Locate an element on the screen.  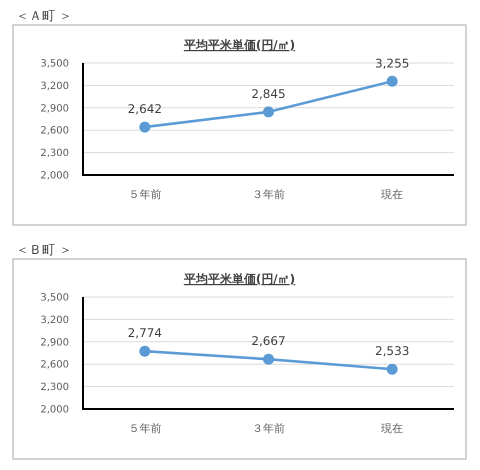
text: ＜Ａ町 ＞ is located at coordinates (44, 16).